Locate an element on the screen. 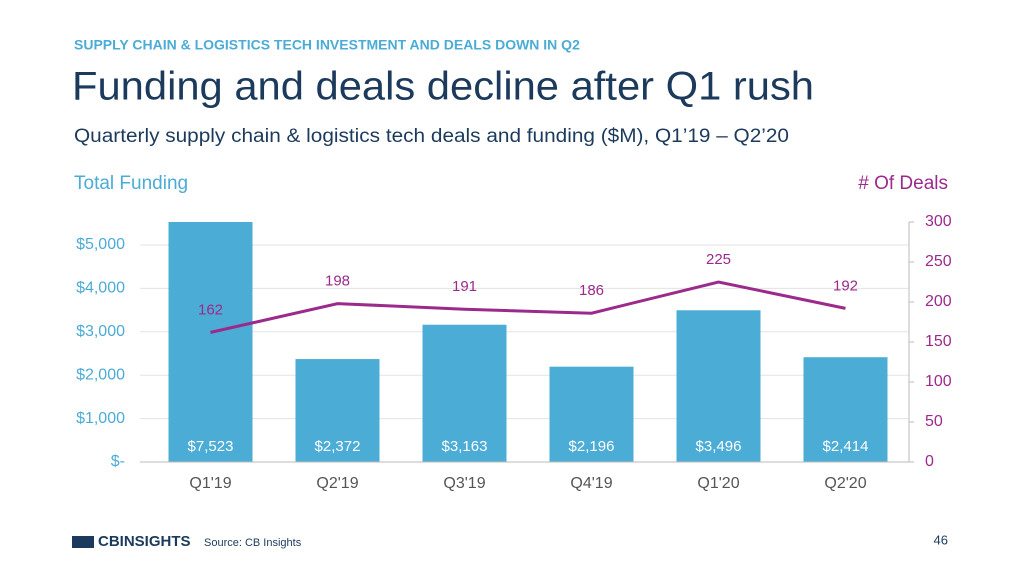 The image size is (1024, 574). y-tick-label: $3,000 is located at coordinates (100, 331).